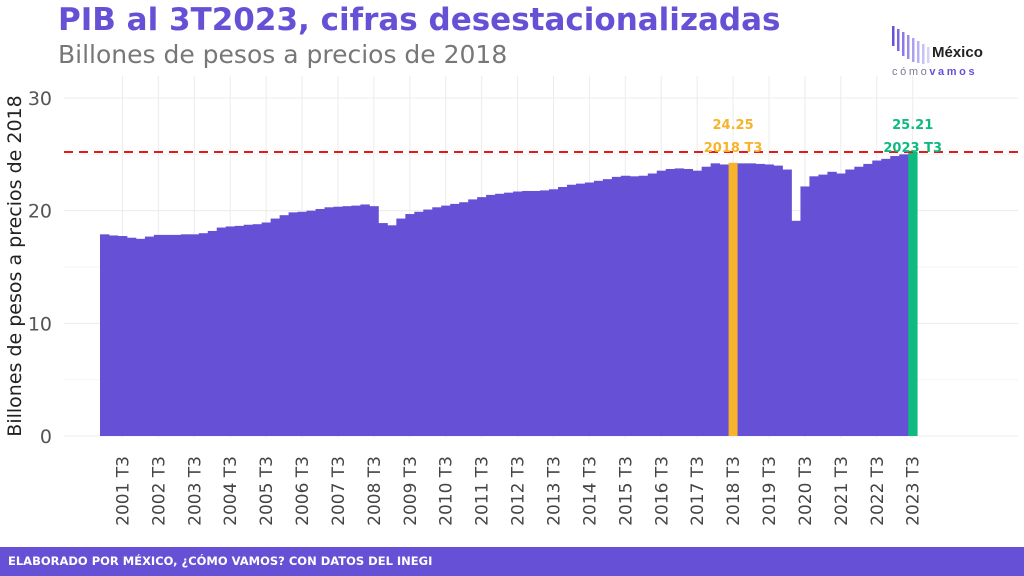 Image resolution: width=1024 pixels, height=576 pixels. Describe the element at coordinates (267, 491) in the screenshot. I see `x-tick-label: 2005 T3` at that location.